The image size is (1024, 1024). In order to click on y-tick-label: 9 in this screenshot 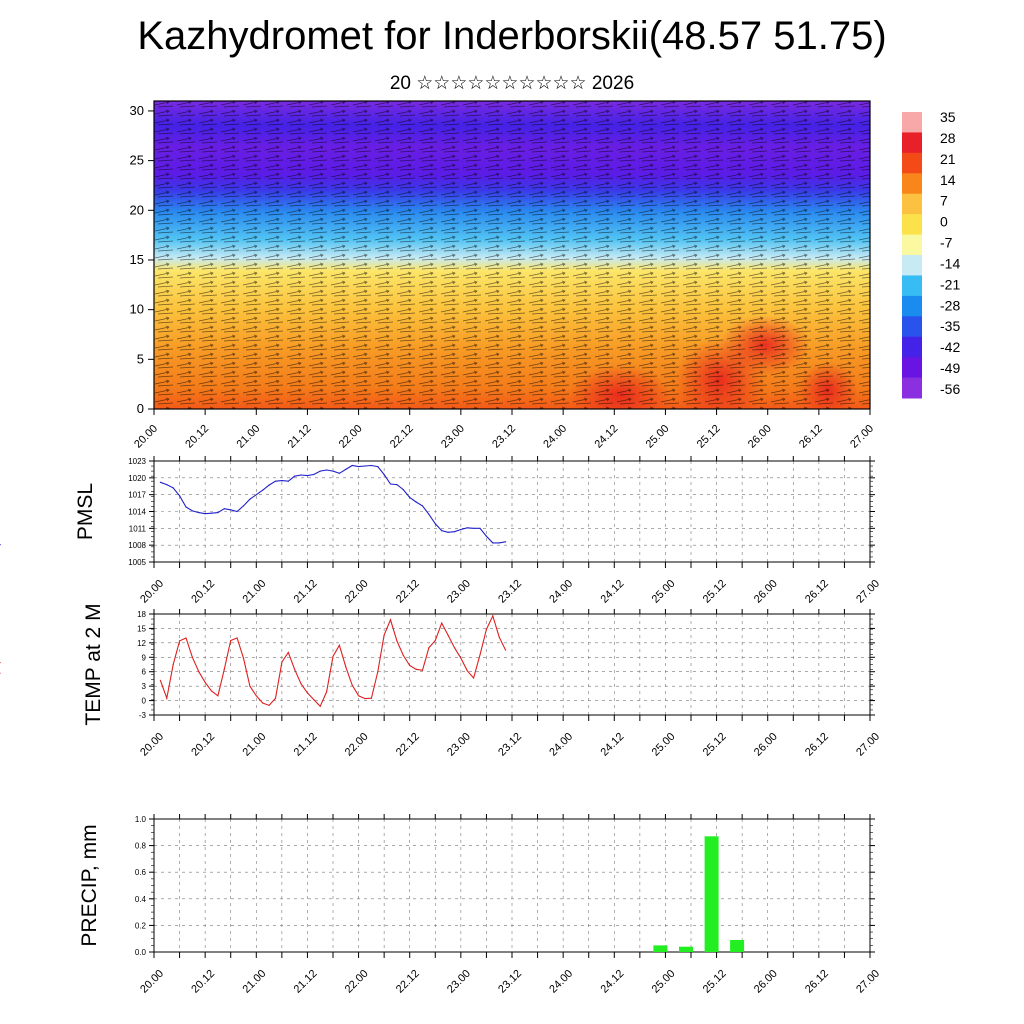, I will do `click(144, 657)`.